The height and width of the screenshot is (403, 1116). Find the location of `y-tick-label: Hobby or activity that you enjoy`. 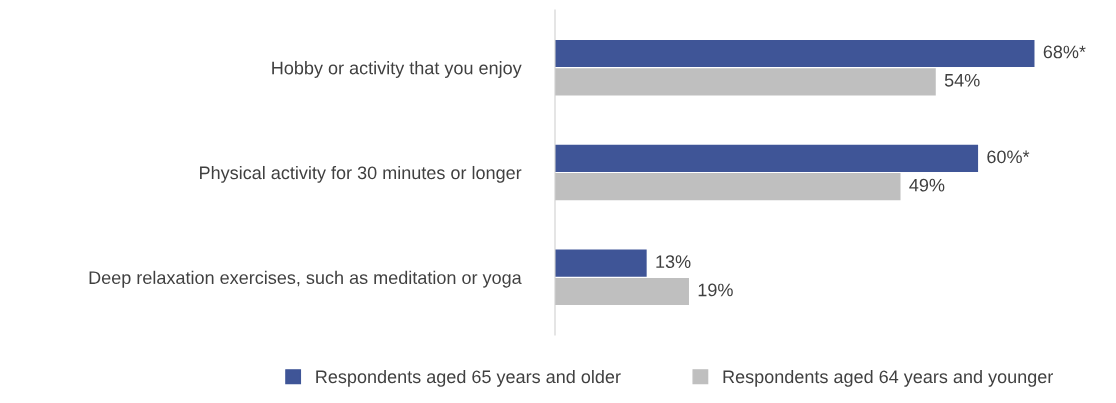

y-tick-label: Hobby or activity that you enjoy is located at coordinates (397, 69).